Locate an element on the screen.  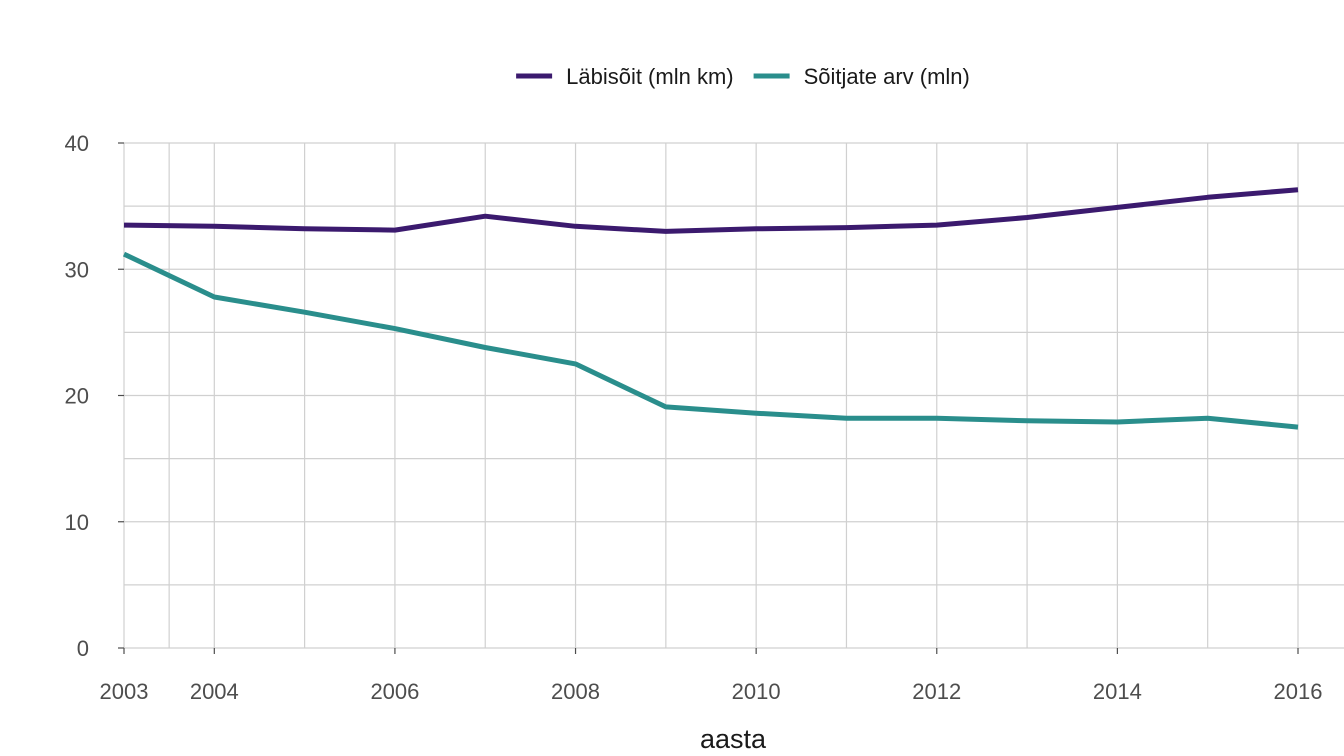
legend-label-2: Sõitjate arv (mln) is located at coordinates (887, 76).